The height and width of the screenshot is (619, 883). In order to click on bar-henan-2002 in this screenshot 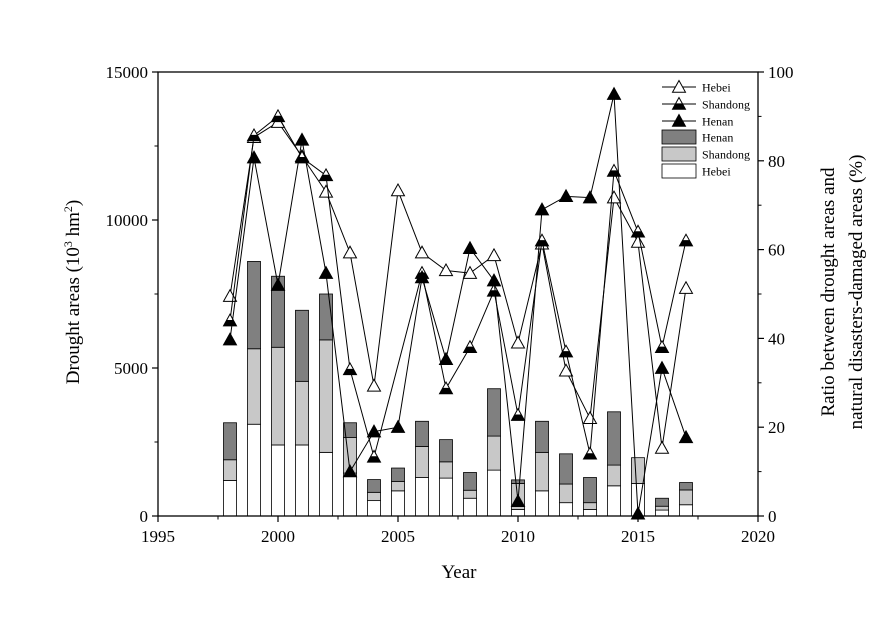, I will do `click(326, 317)`.